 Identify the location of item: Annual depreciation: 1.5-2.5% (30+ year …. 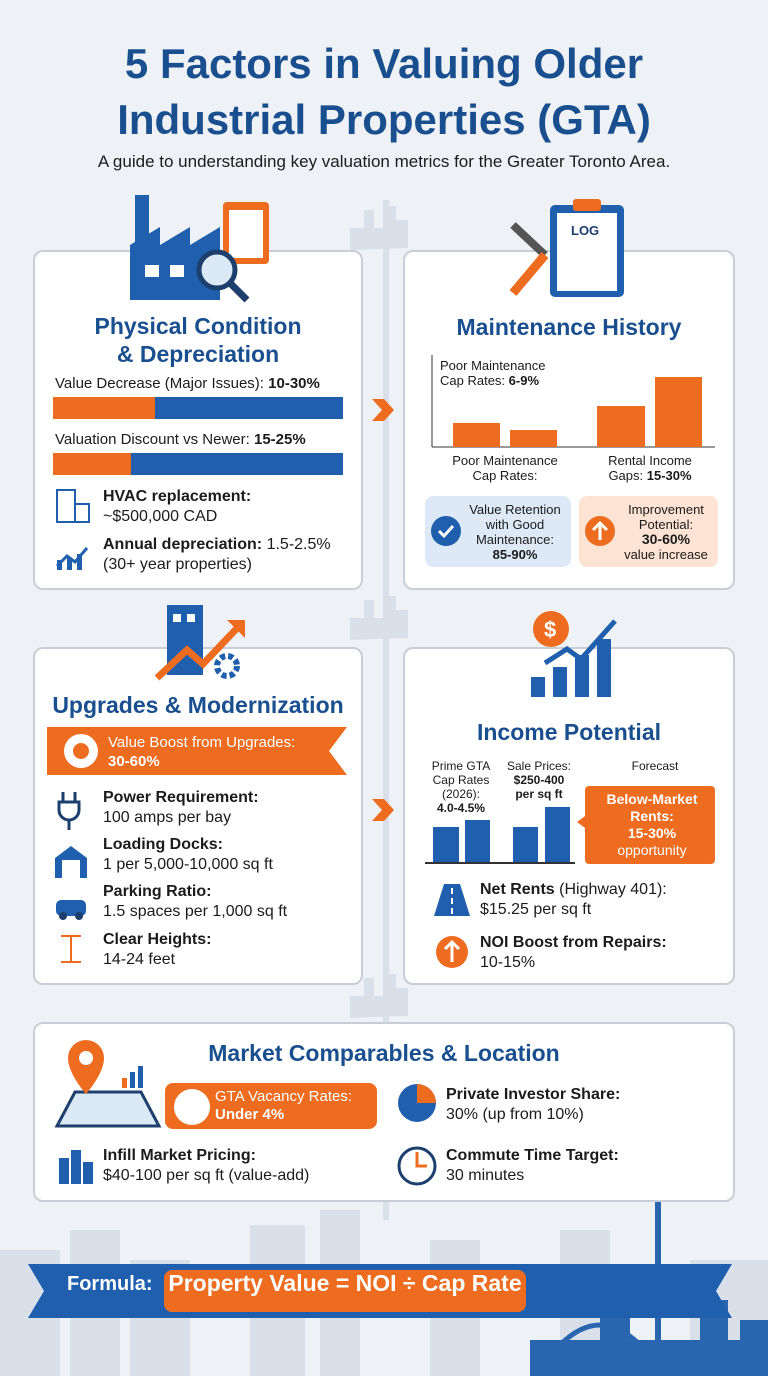
(228, 555).